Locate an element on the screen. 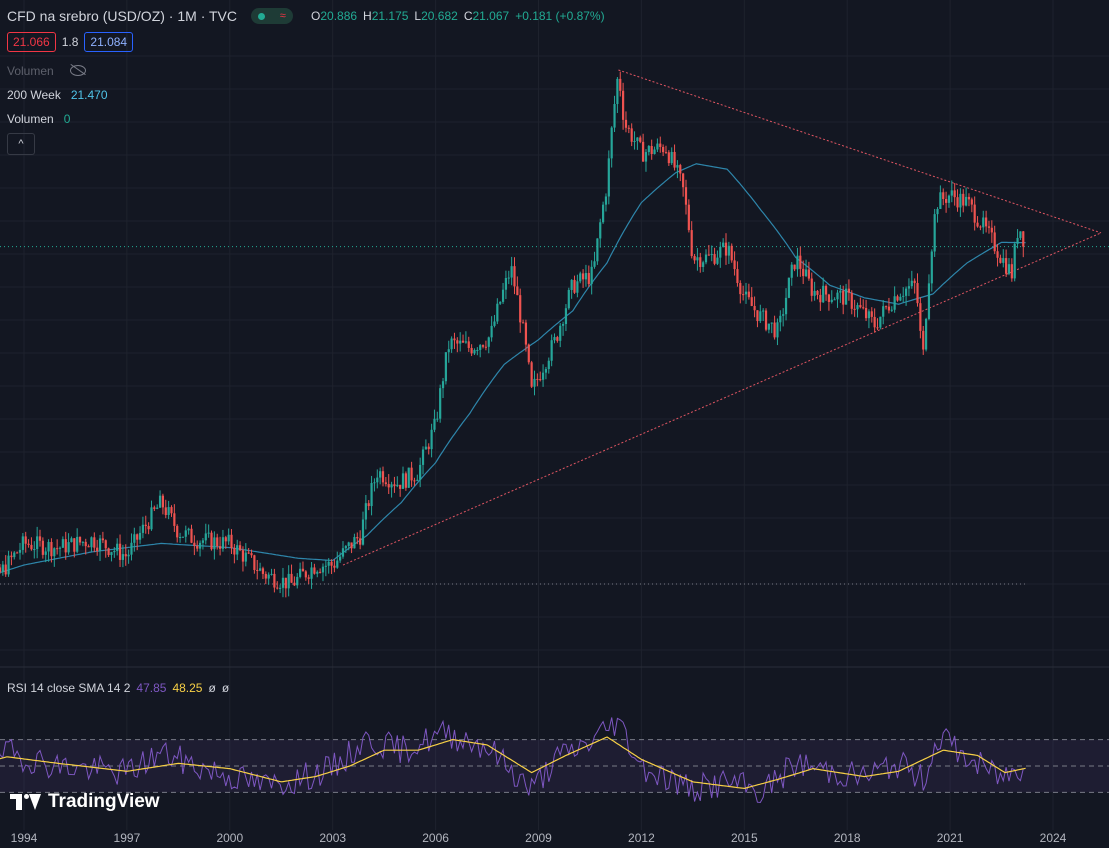 This screenshot has height=848, width=1109. x-tick-label: 1997 is located at coordinates (127, 838).